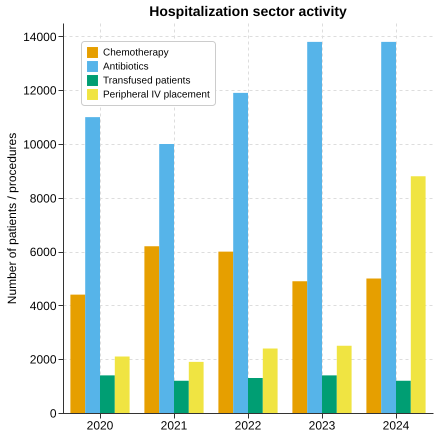 The width and height of the screenshot is (440, 446). Describe the element at coordinates (40, 145) in the screenshot. I see `y-tick-label: 10000` at that location.